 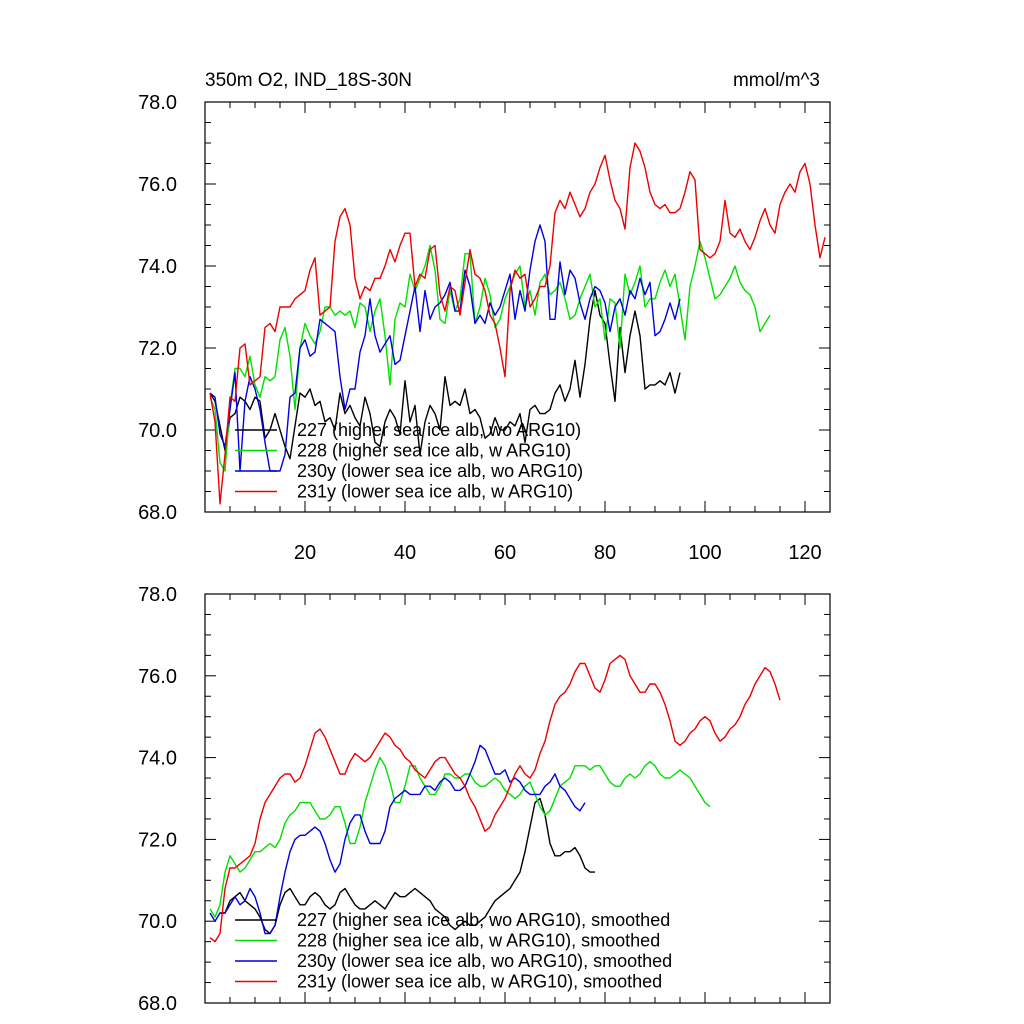 I want to click on x-tick-label: 20, so click(x=305, y=553).